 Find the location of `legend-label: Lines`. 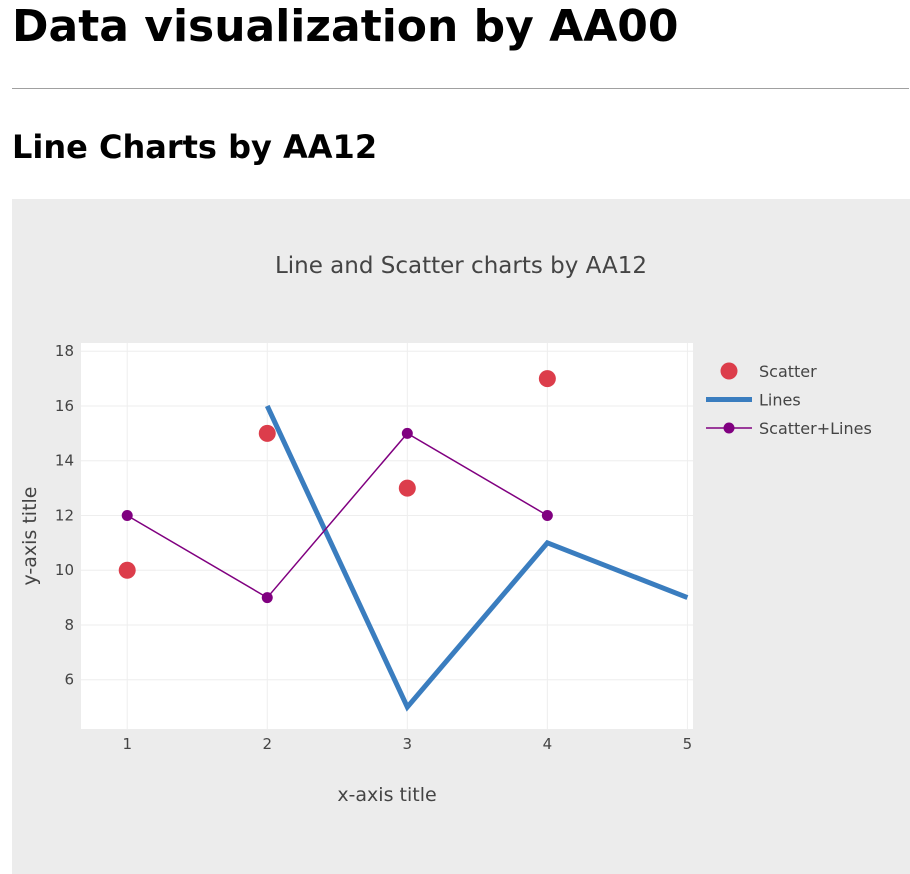

legend-label: Lines is located at coordinates (780, 400).